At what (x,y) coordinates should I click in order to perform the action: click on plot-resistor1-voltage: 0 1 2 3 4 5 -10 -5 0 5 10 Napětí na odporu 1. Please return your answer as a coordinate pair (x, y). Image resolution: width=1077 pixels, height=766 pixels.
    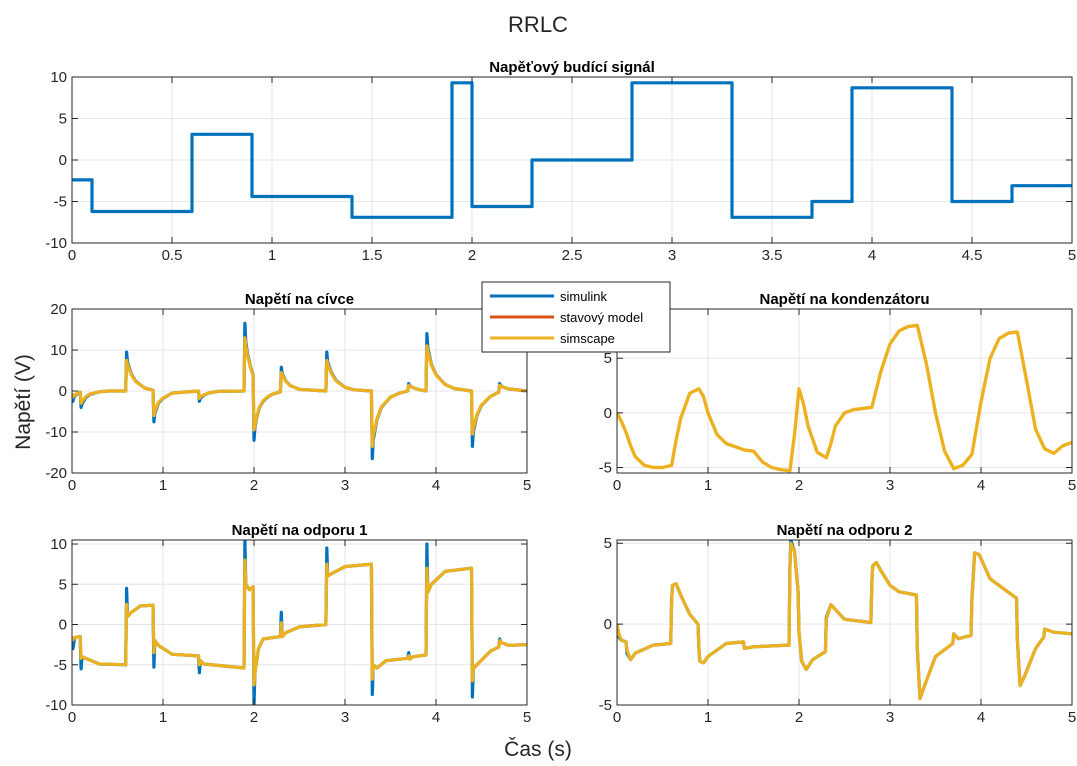
    Looking at the image, I should click on (288, 624).